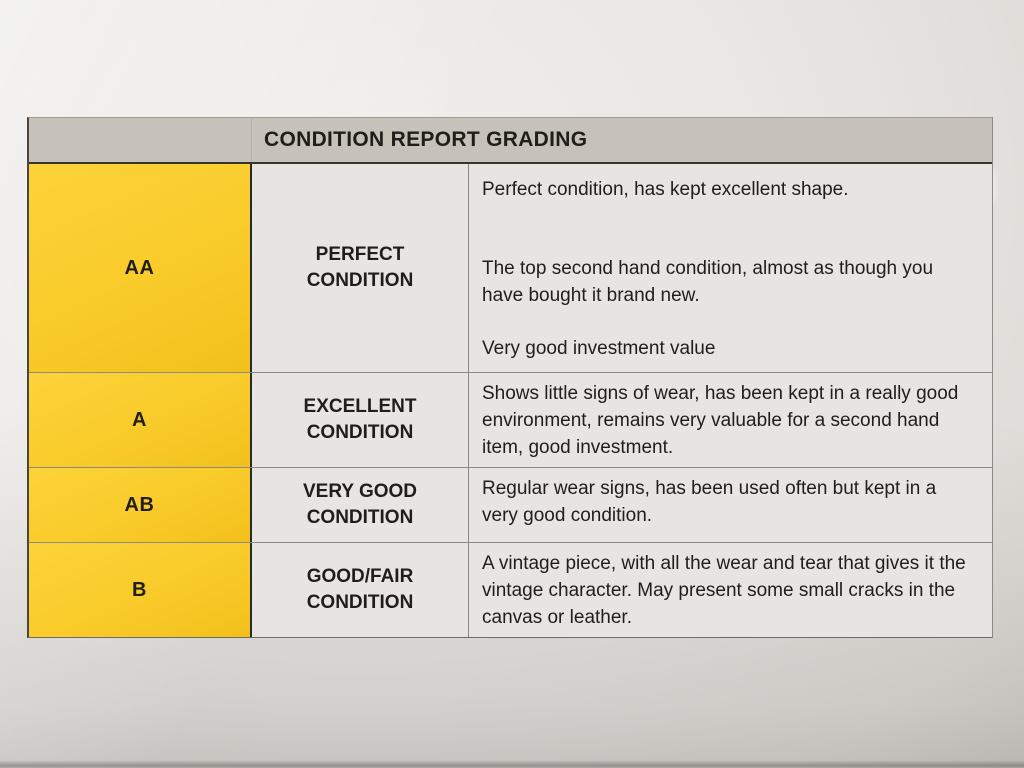 Image resolution: width=1024 pixels, height=768 pixels. Describe the element at coordinates (599, 348) in the screenshot. I see `description-paragraph: Very good investment value` at that location.